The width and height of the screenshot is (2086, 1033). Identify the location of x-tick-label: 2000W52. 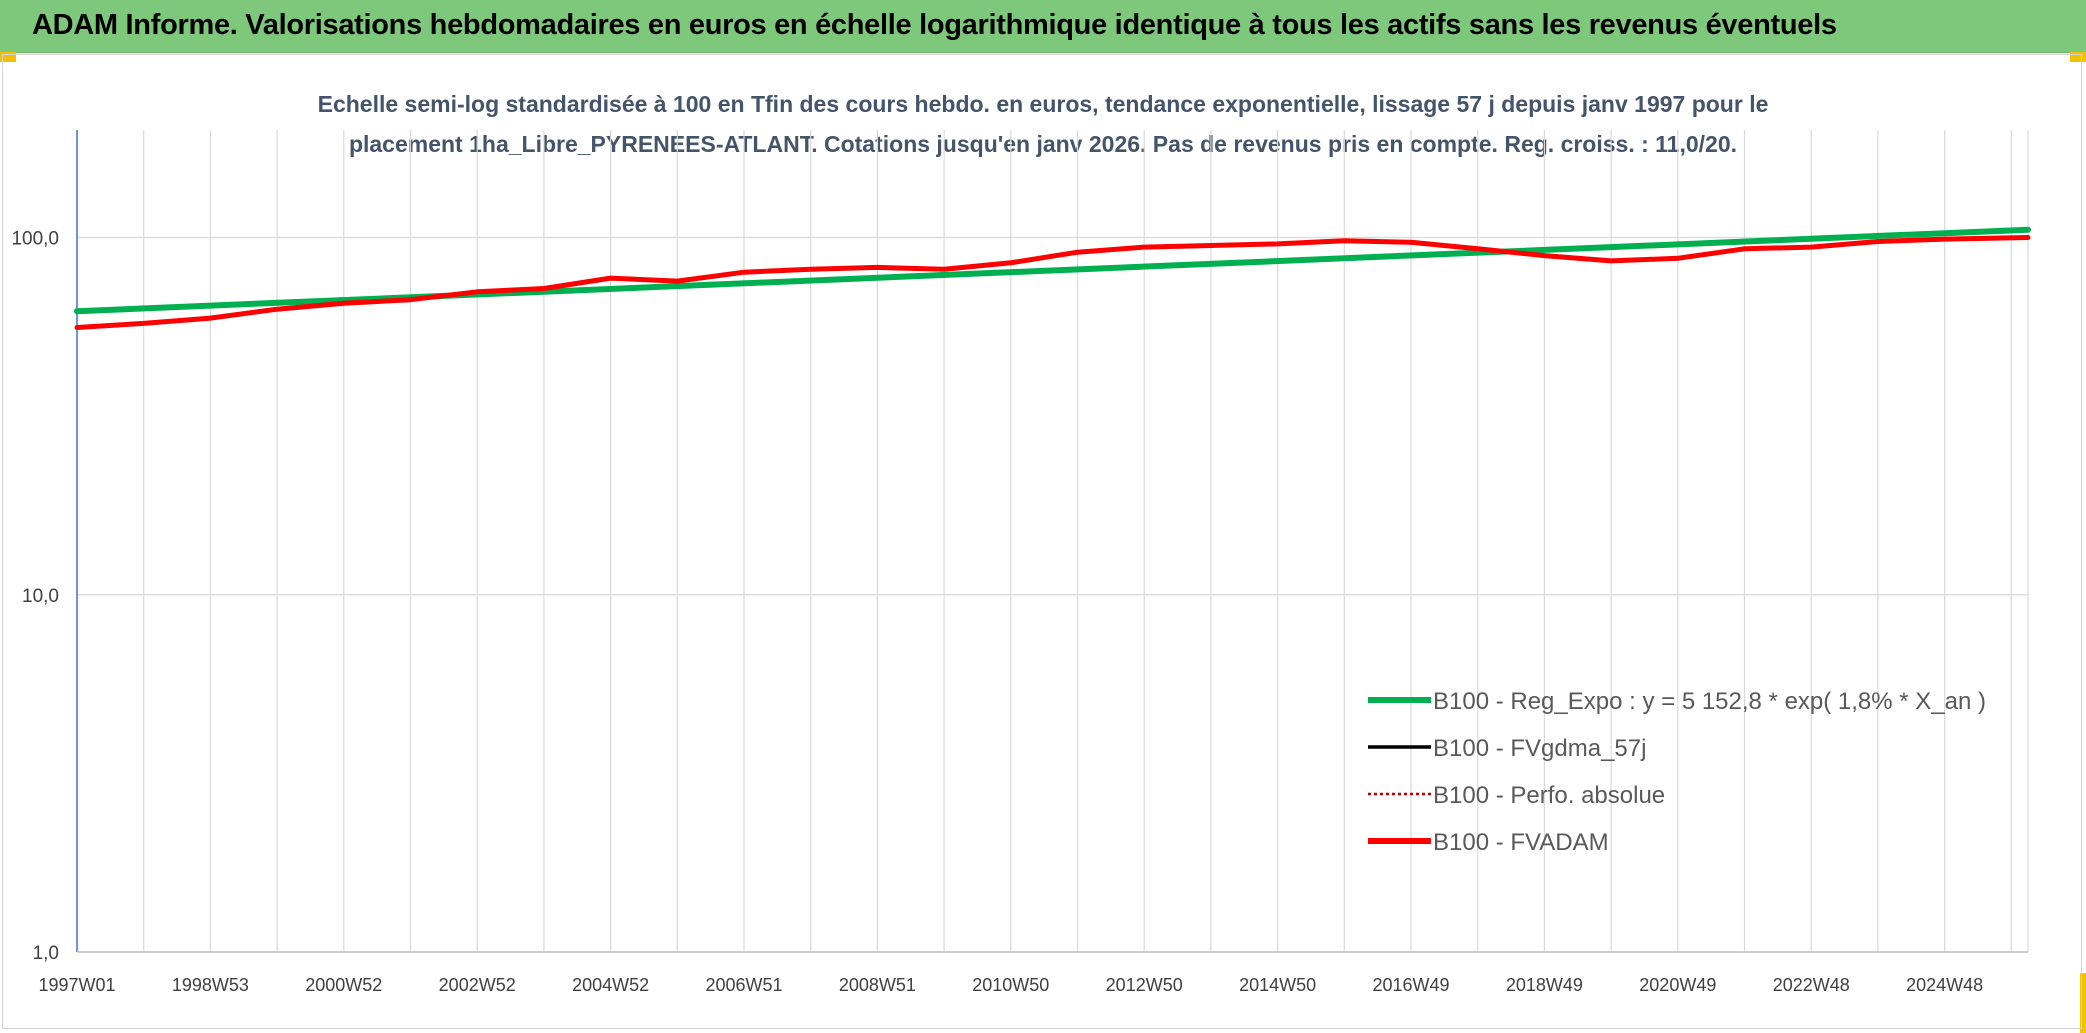
(343, 985).